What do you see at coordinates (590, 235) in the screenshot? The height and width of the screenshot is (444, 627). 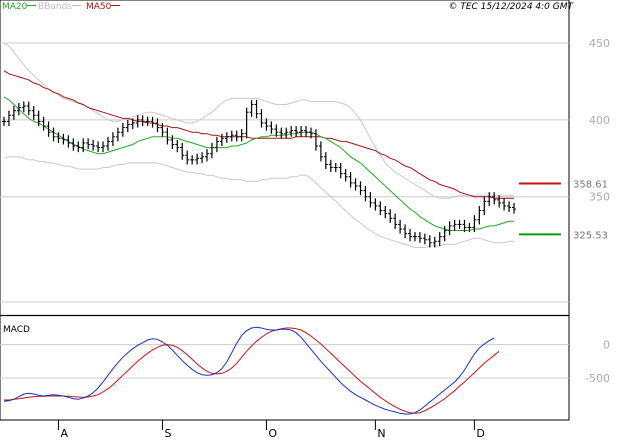 I see `support-level-label: 325.53` at bounding box center [590, 235].